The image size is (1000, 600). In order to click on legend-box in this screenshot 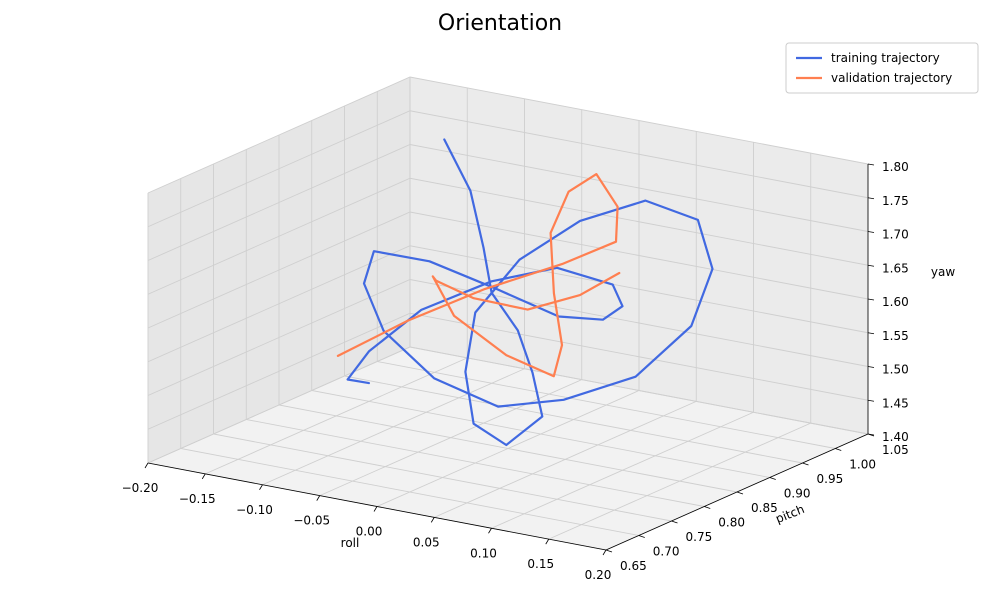, I will do `click(882, 68)`.